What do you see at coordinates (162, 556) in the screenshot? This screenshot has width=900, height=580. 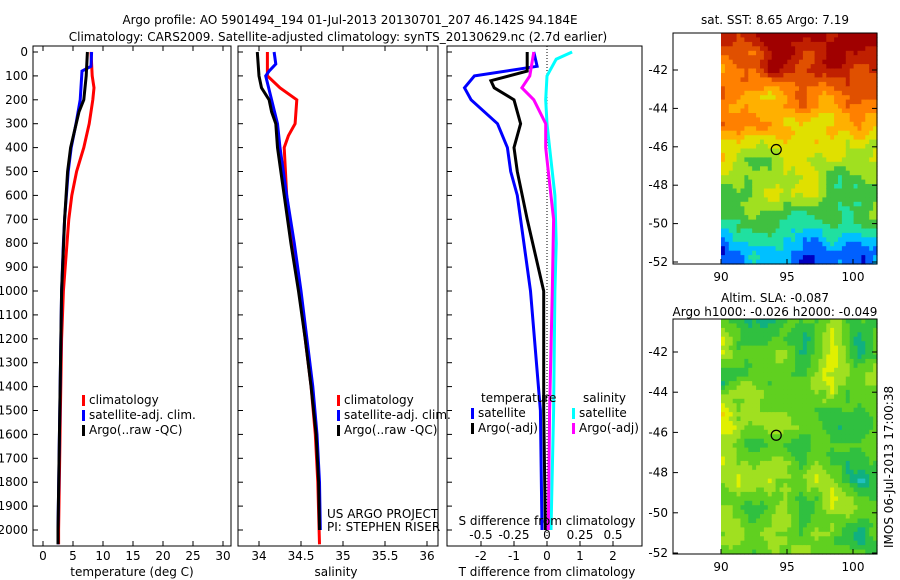 I see `x-tick-label: 20` at bounding box center [162, 556].